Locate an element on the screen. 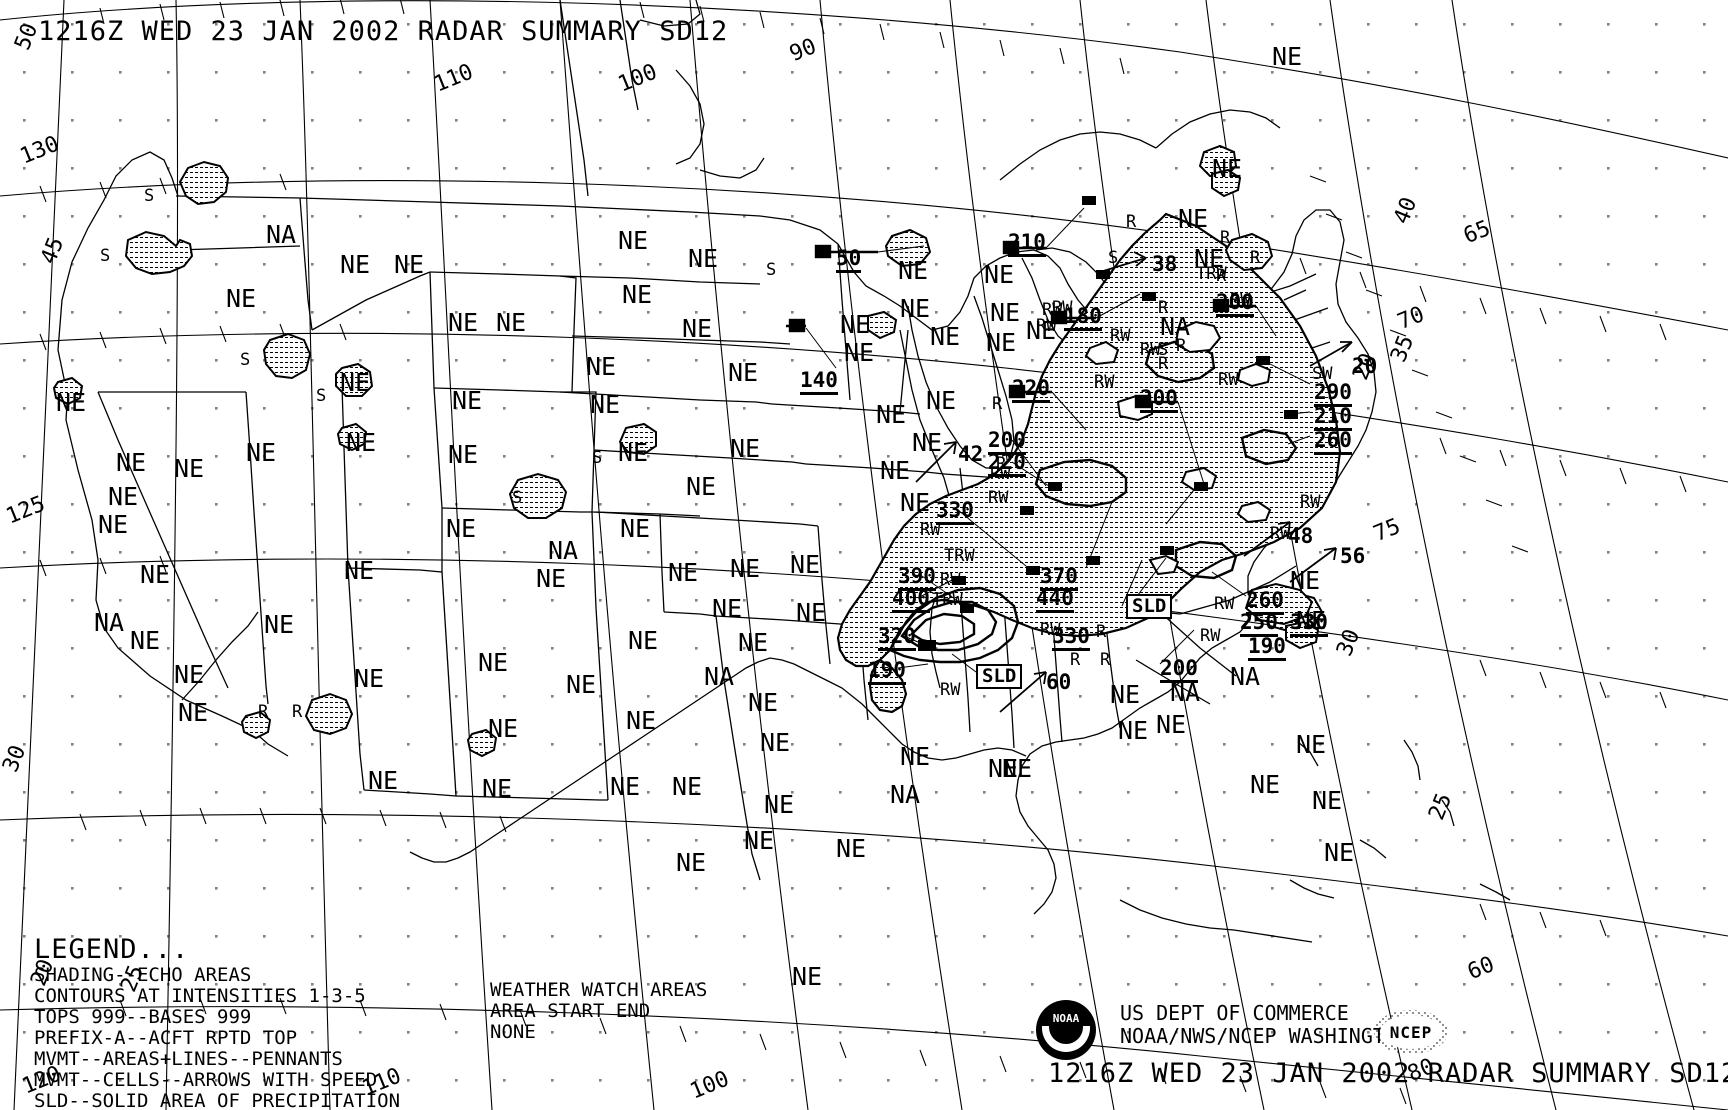 The width and height of the screenshot is (1728, 1110). cell-speed-value: 60 is located at coordinates (1059, 682).